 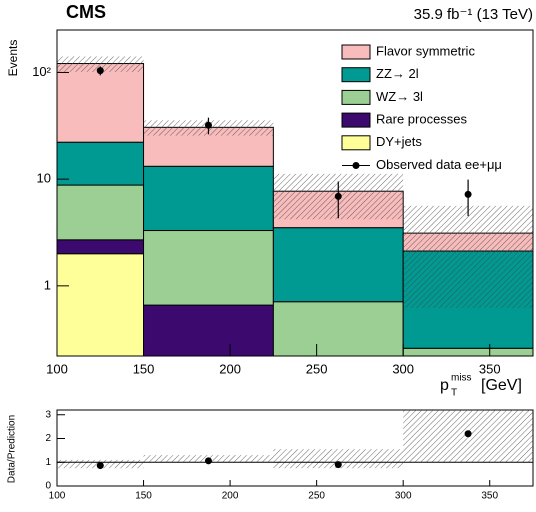 What do you see at coordinates (501, 385) in the screenshot?
I see `x-label-unit: [GeV]` at bounding box center [501, 385].